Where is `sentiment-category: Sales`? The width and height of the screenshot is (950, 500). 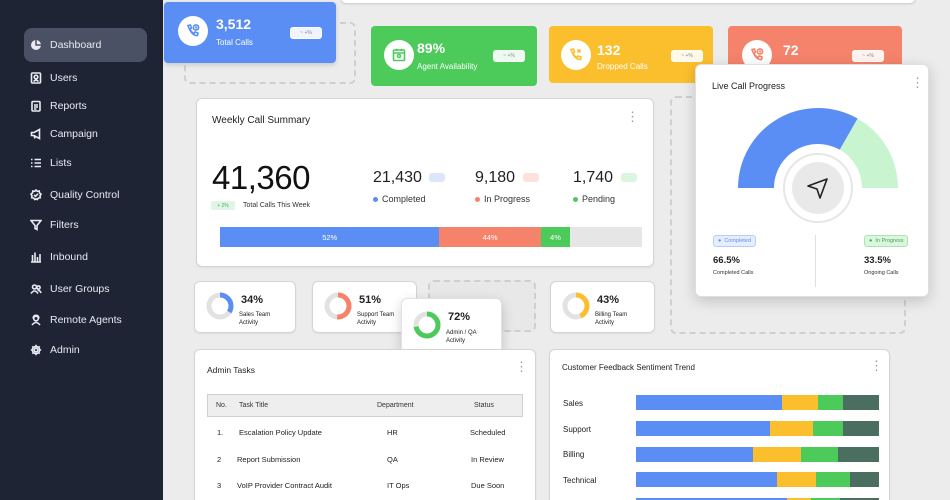 sentiment-category: Sales is located at coordinates (573, 403).